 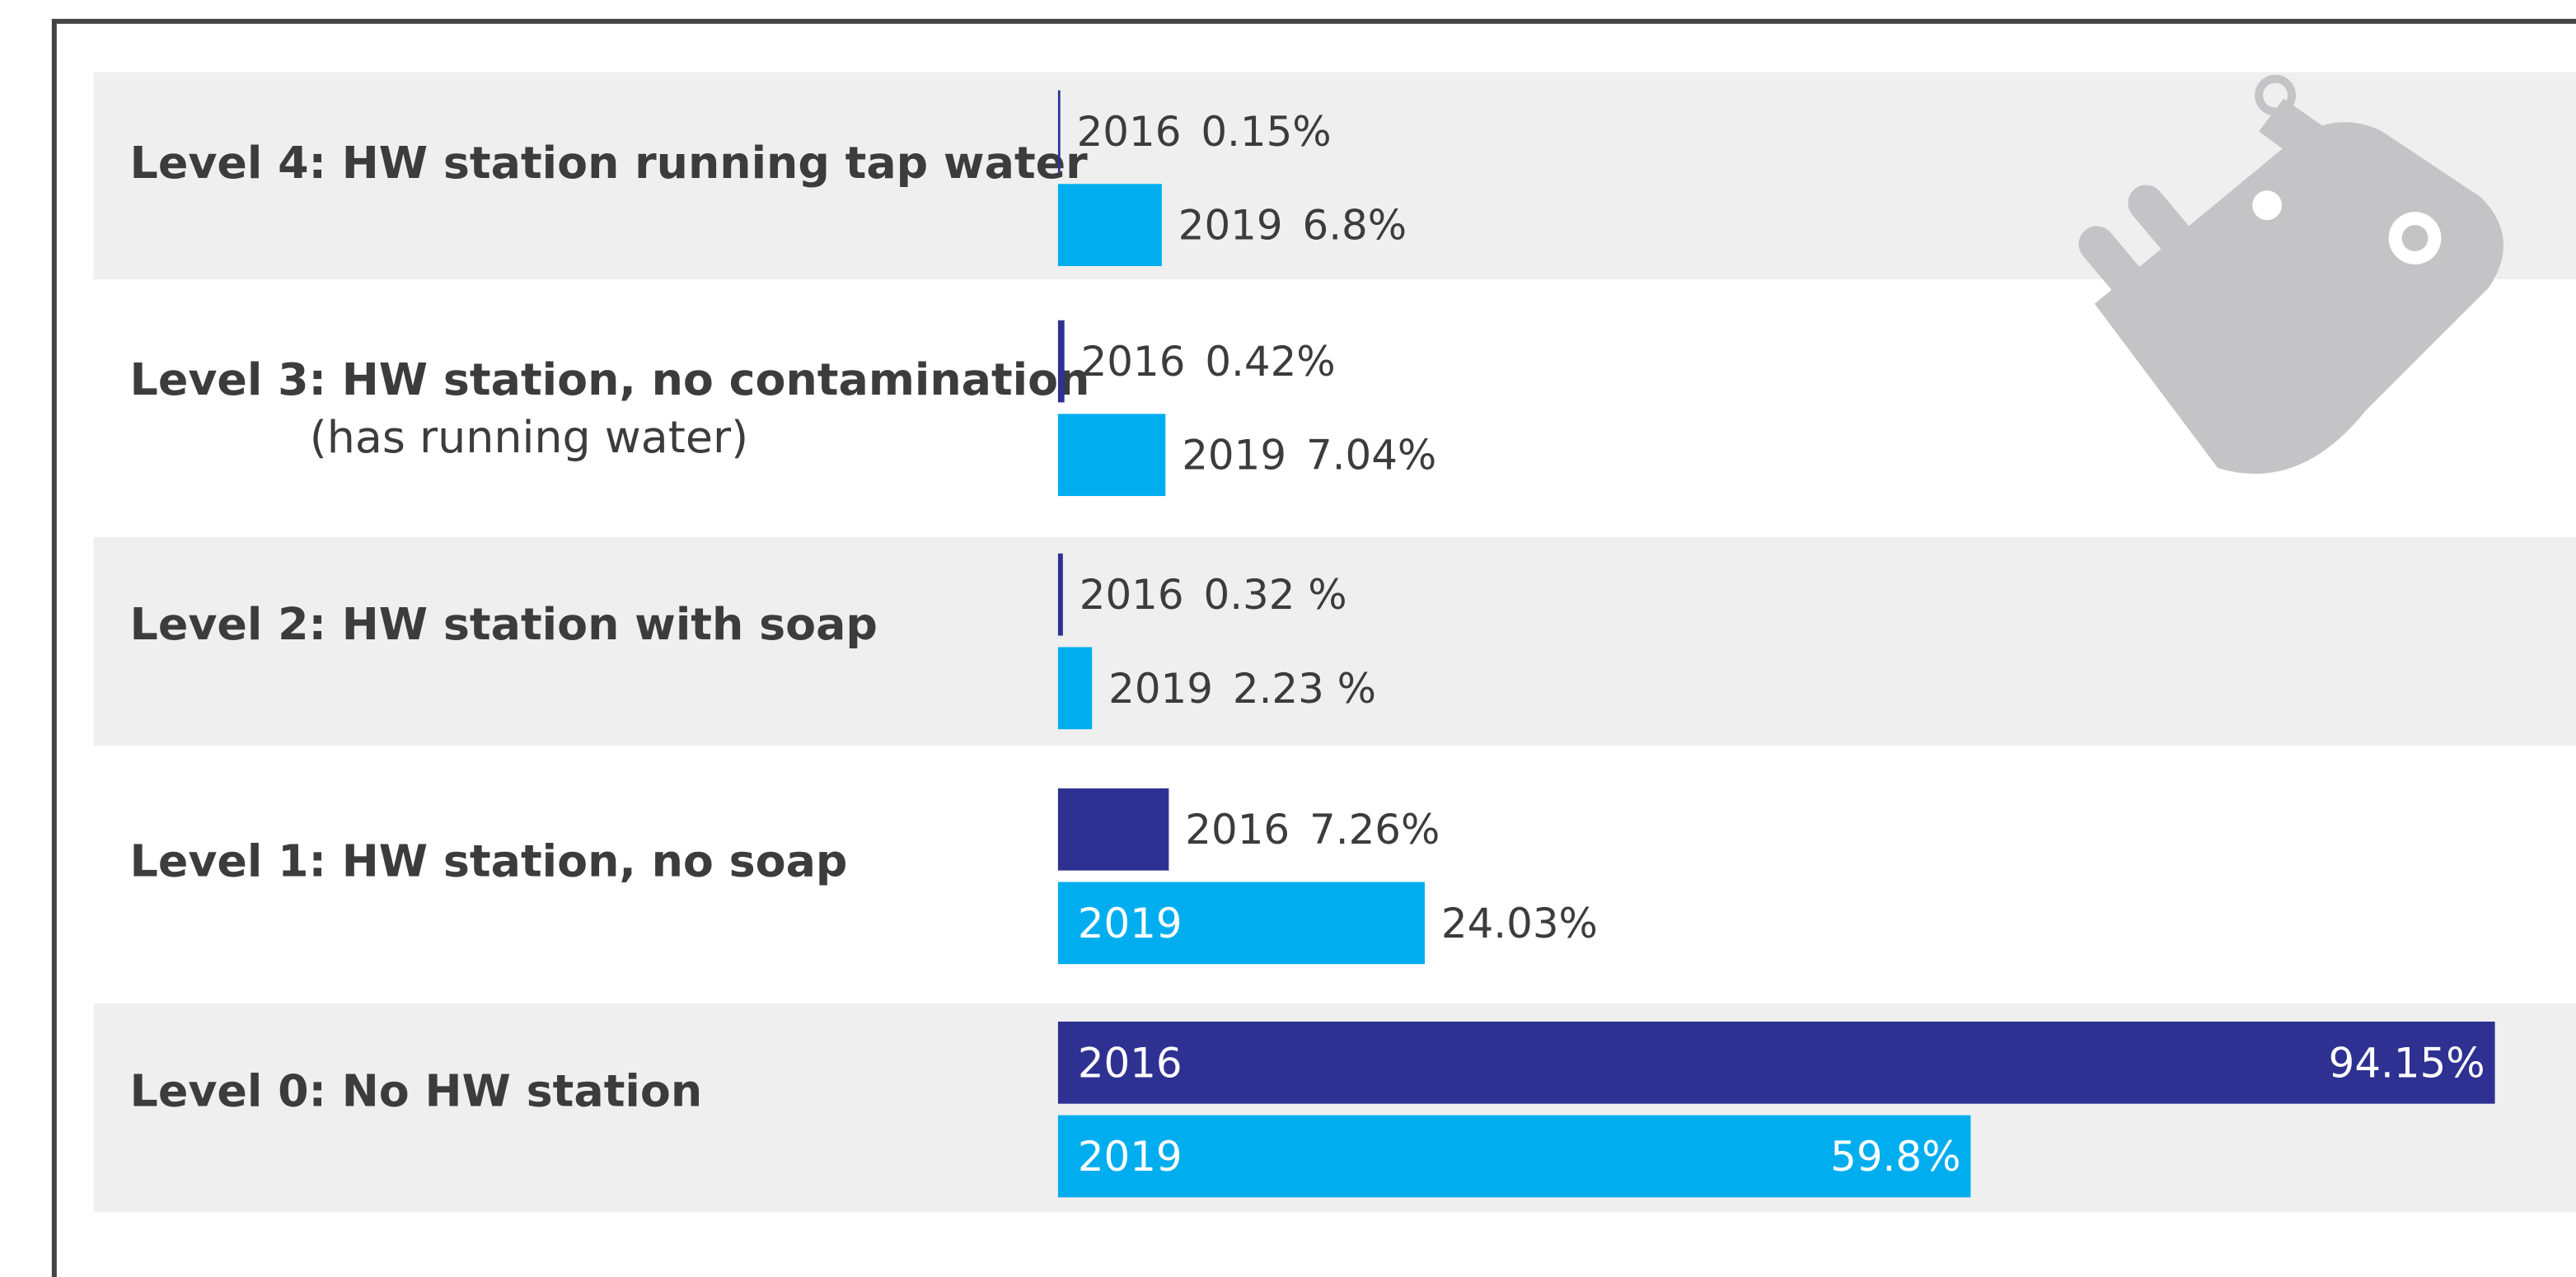 What do you see at coordinates (504, 624) in the screenshot?
I see `category-label: Level 2: HW station with soap` at bounding box center [504, 624].